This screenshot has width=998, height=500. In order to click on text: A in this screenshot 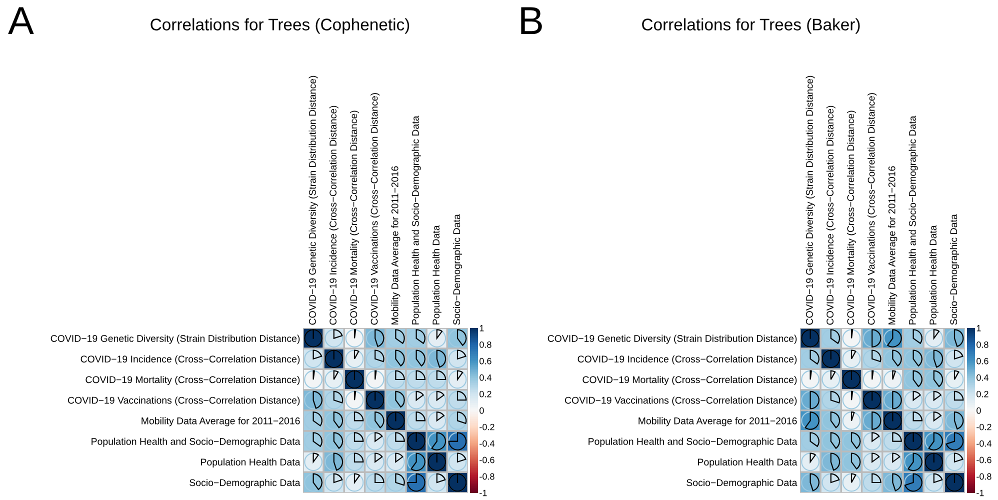, I will do `click(21, 20)`.